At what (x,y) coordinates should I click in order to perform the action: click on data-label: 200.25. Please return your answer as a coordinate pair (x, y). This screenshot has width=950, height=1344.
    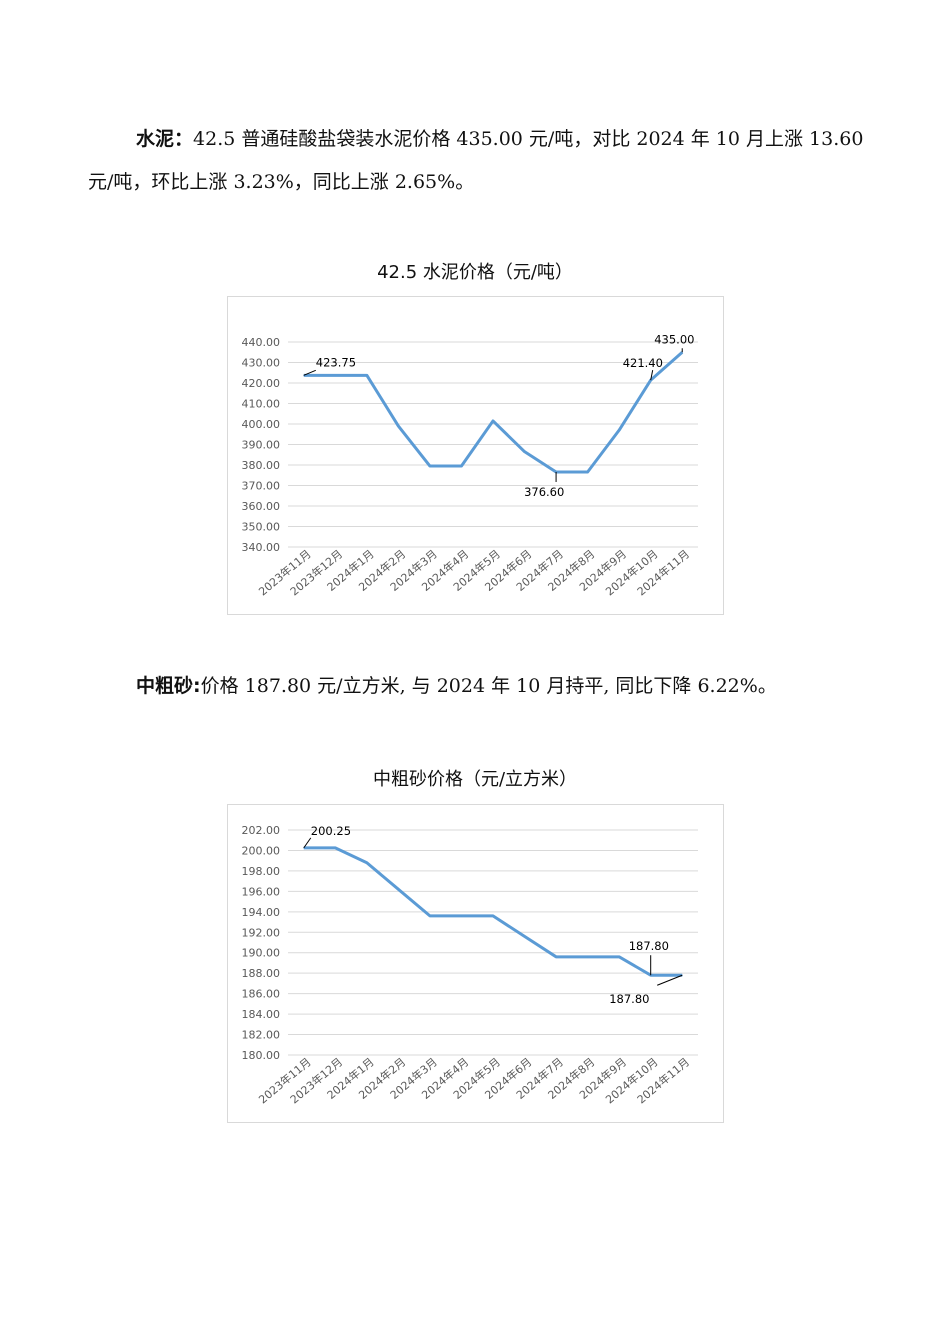
    Looking at the image, I should click on (331, 831).